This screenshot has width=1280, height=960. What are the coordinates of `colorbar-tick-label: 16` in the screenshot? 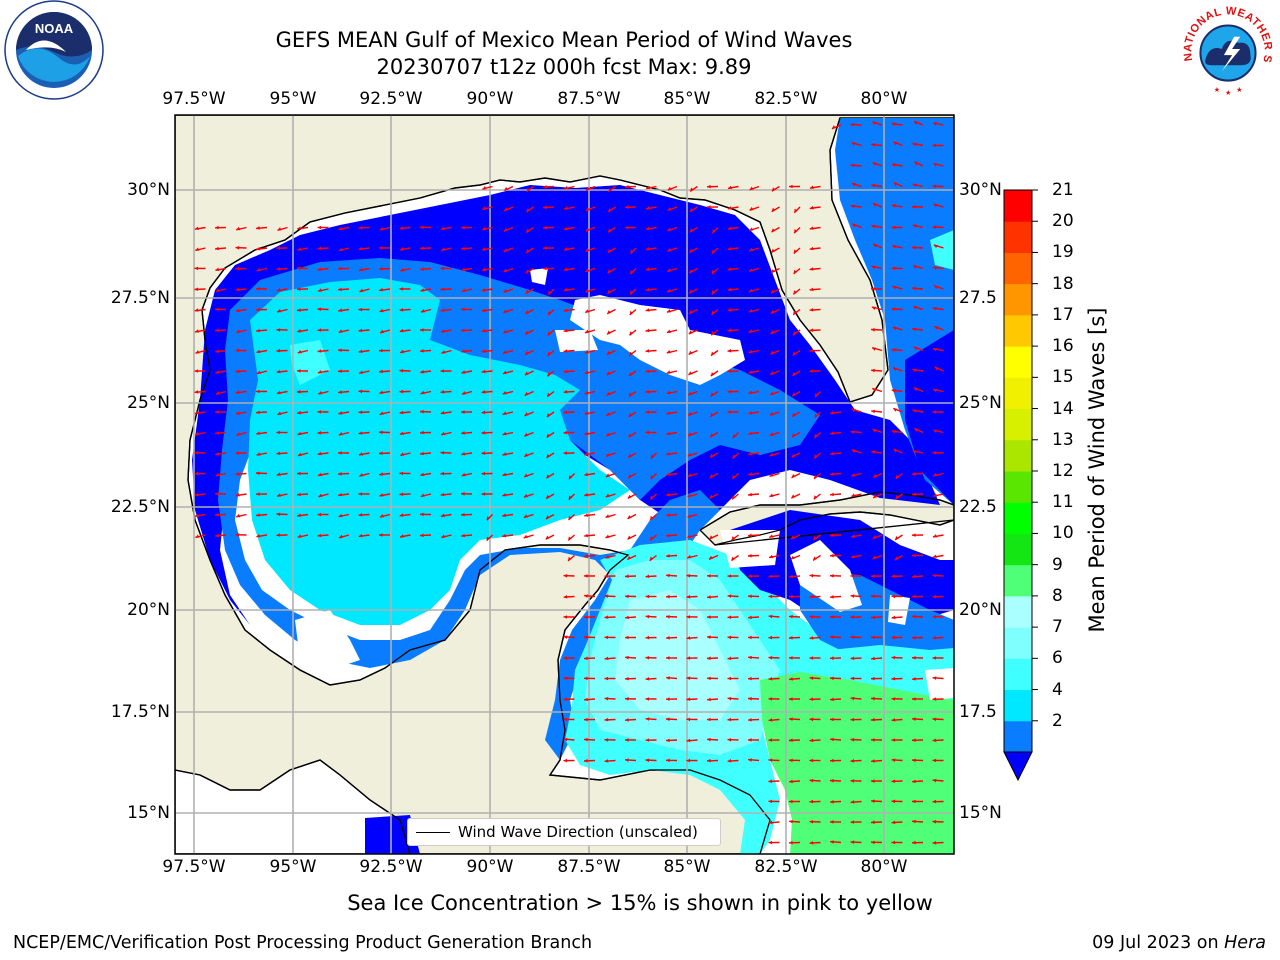 It's located at (1063, 346).